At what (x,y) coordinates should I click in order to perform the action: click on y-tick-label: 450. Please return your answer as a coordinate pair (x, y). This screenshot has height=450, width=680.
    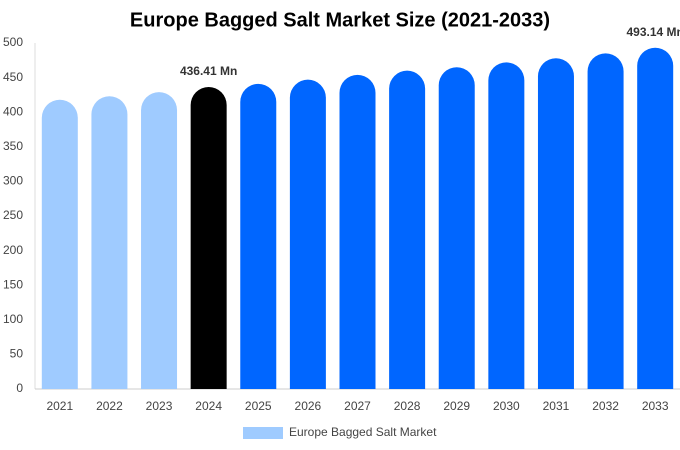
    Looking at the image, I should click on (13, 77).